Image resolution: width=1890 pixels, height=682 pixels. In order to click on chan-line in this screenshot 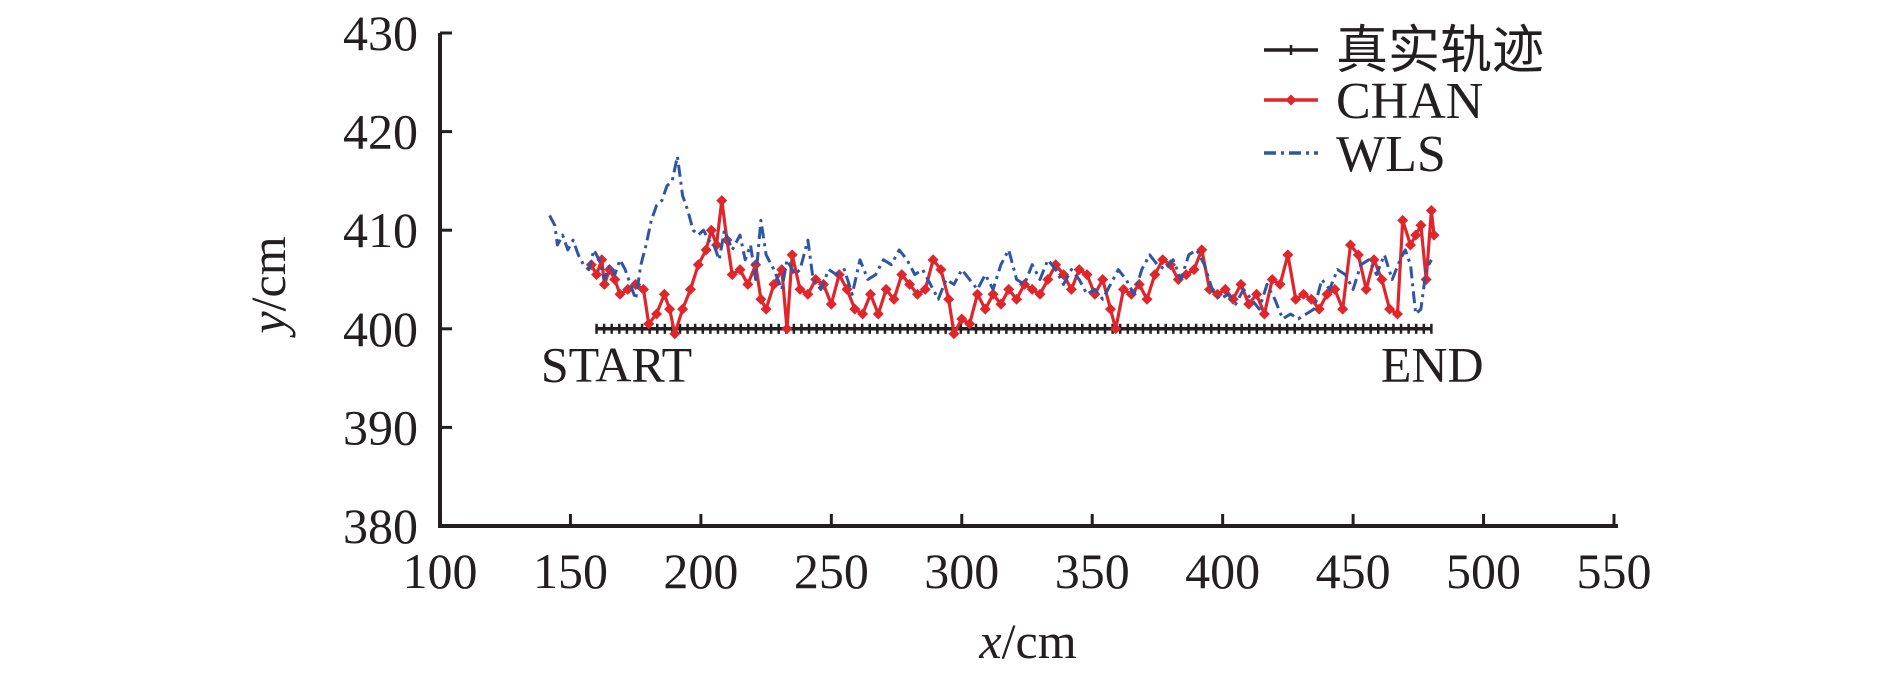, I will do `click(1012, 267)`.